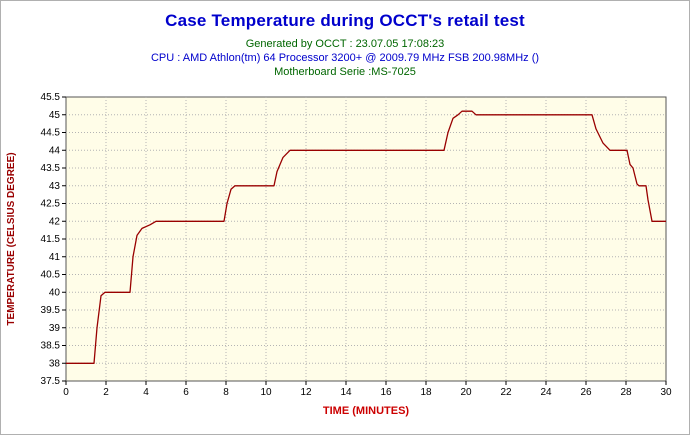  I want to click on x-tick-label: 30, so click(666, 392).